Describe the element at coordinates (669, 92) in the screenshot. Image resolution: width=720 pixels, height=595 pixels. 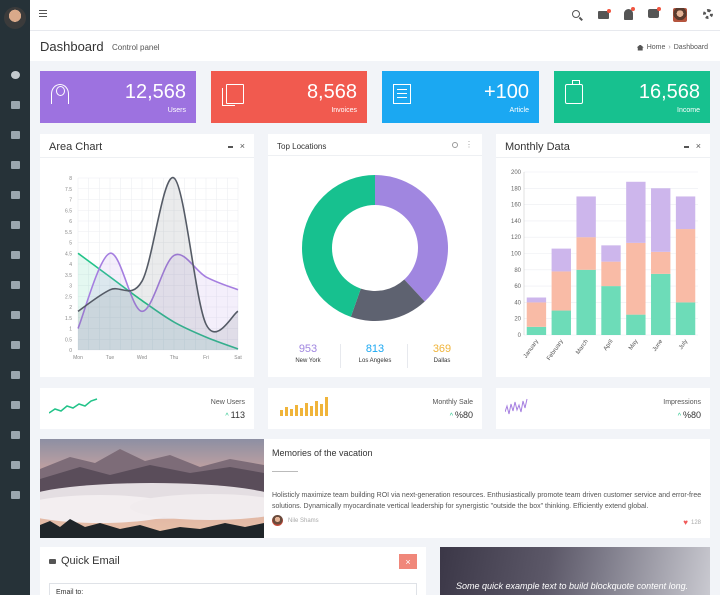
I see `stat-value: 16,568` at that location.